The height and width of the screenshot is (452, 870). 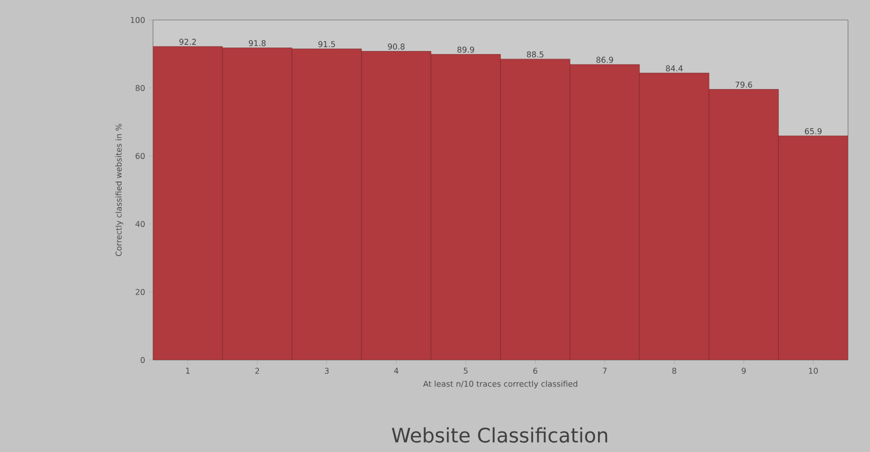 What do you see at coordinates (500, 435) in the screenshot?
I see `text: Website Classification` at bounding box center [500, 435].